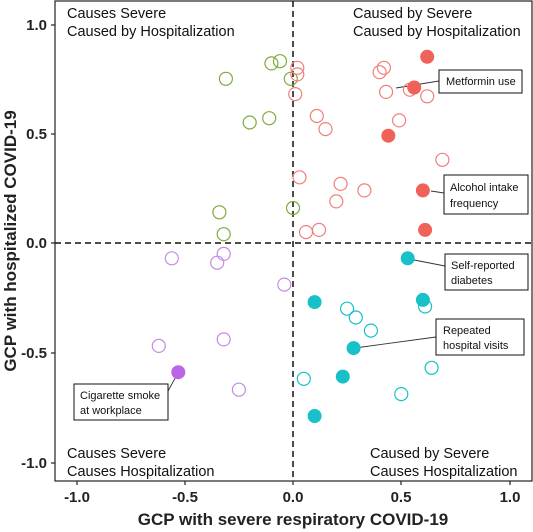 The height and width of the screenshot is (532, 533). What do you see at coordinates (401, 497) in the screenshot?
I see `x-tick-label: 0.5` at bounding box center [401, 497].